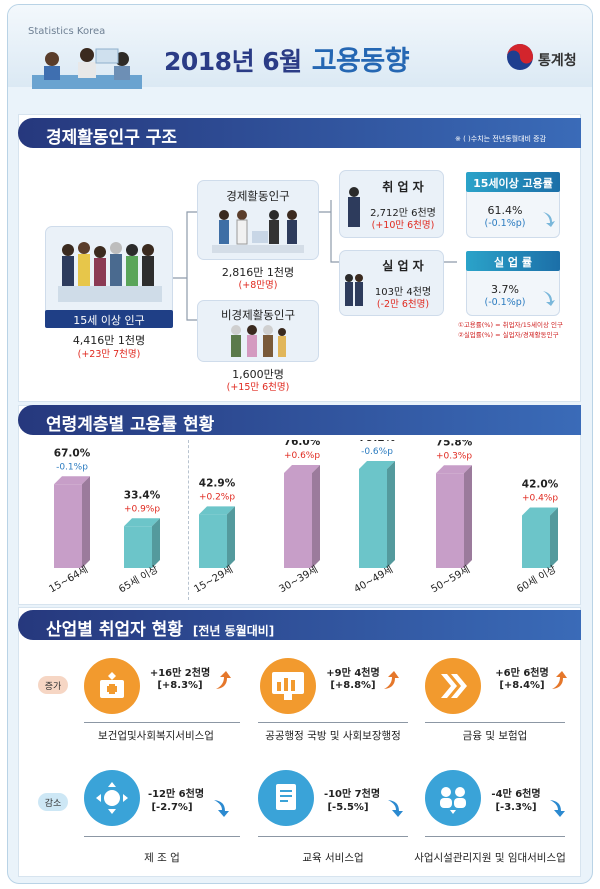 The width and height of the screenshot is (600, 889). I want to click on population-label: 15세 이상 인구, so click(109, 319).